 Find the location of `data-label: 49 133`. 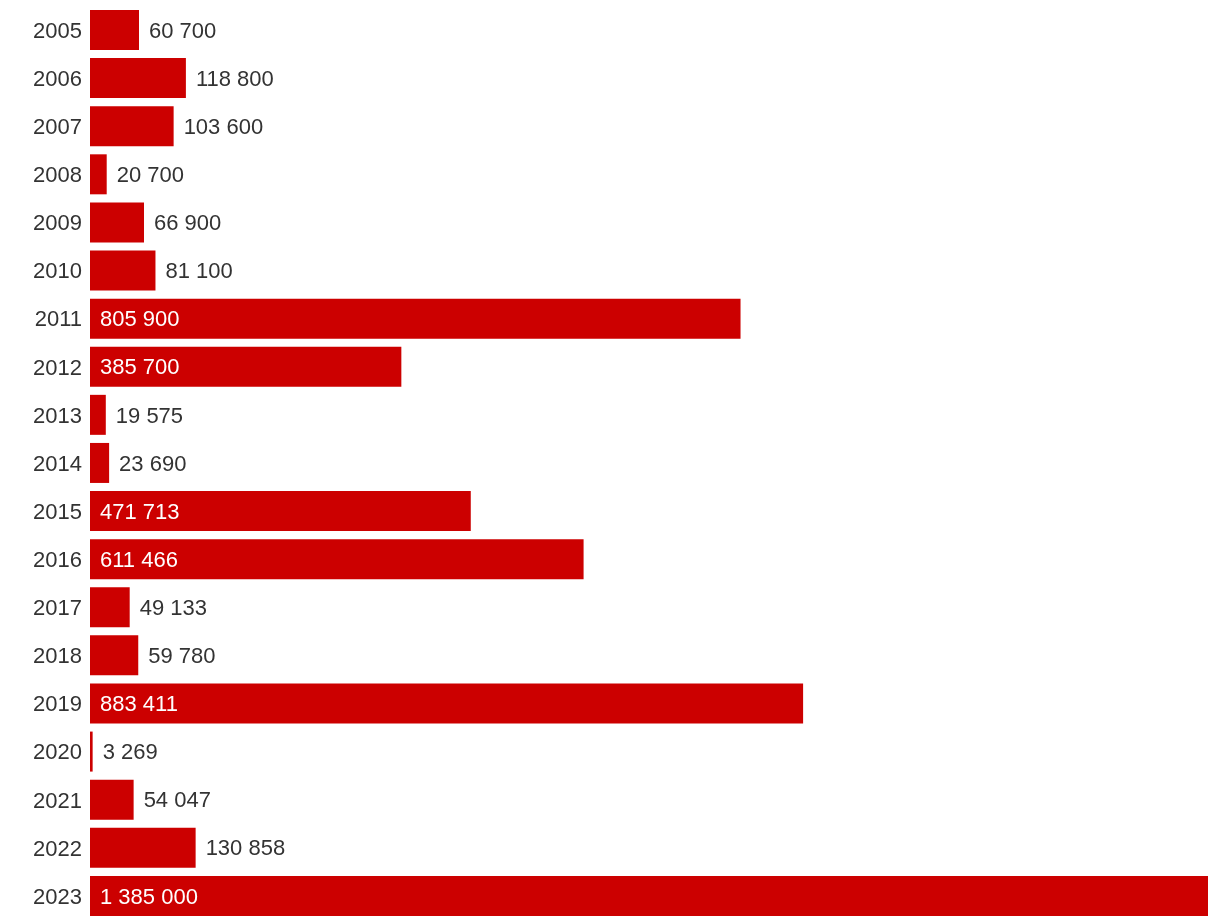

data-label: 49 133 is located at coordinates (173, 607).